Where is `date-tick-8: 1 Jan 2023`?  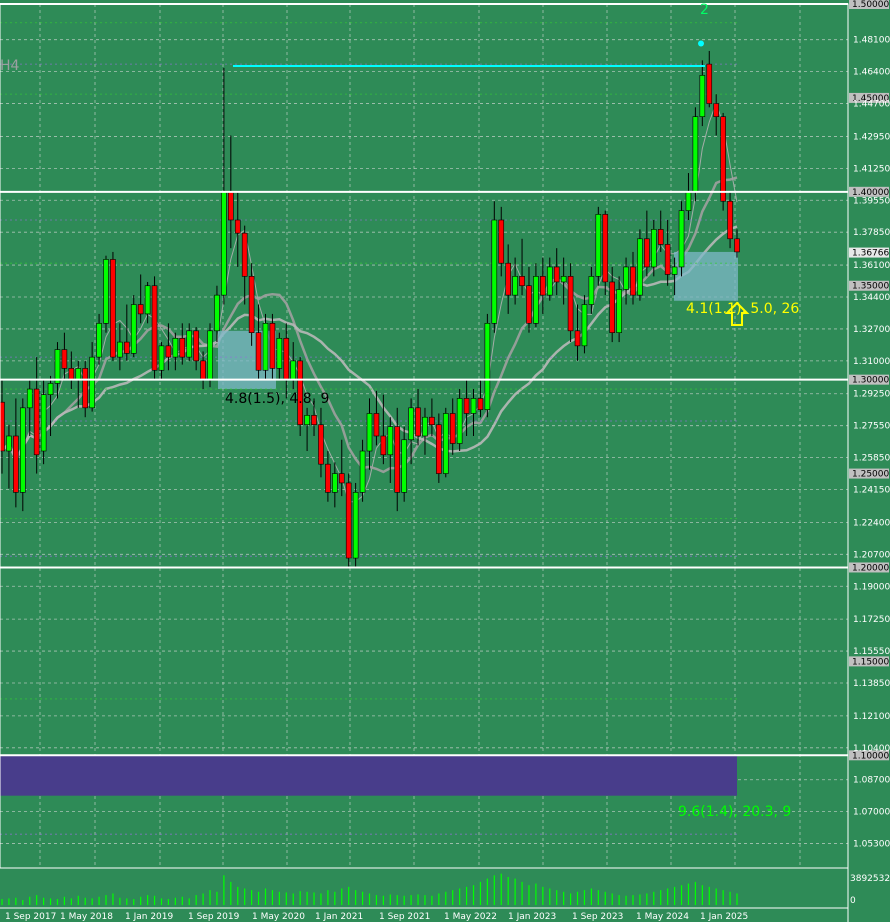 date-tick-8: 1 Jan 2023 is located at coordinates (532, 917).